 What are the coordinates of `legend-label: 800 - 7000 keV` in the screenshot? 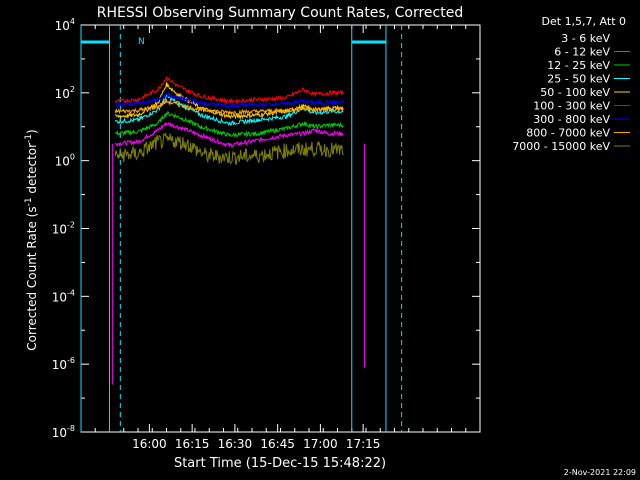 It's located at (568, 133).